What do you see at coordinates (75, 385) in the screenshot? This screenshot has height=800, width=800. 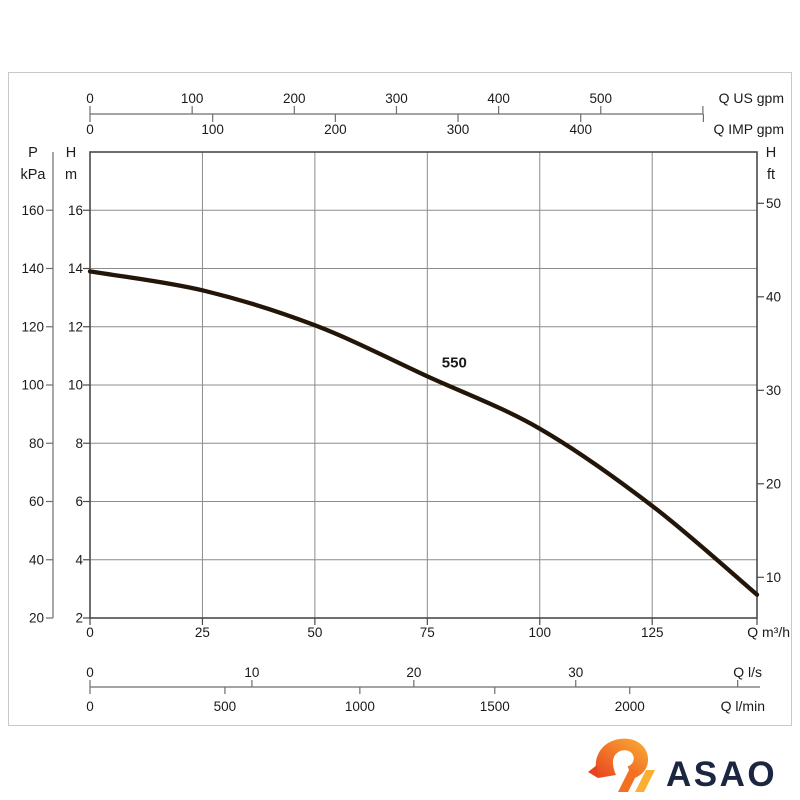 I see `h-m-tick-label: 10` at bounding box center [75, 385].